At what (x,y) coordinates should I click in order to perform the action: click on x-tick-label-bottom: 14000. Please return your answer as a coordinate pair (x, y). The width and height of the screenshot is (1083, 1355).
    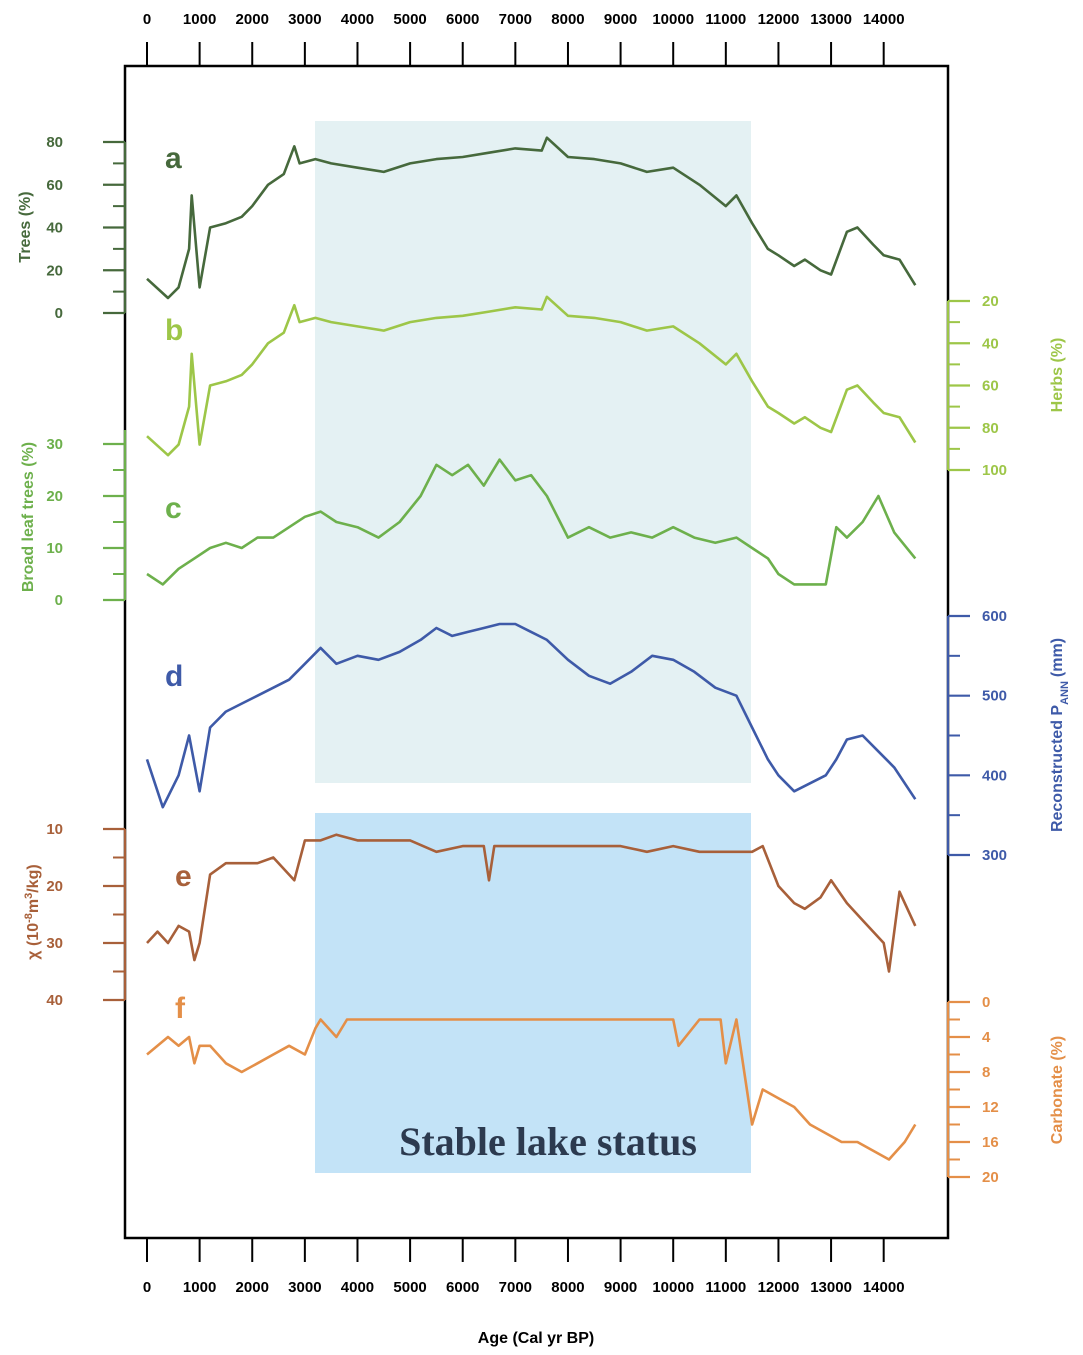
    Looking at the image, I should click on (884, 1287).